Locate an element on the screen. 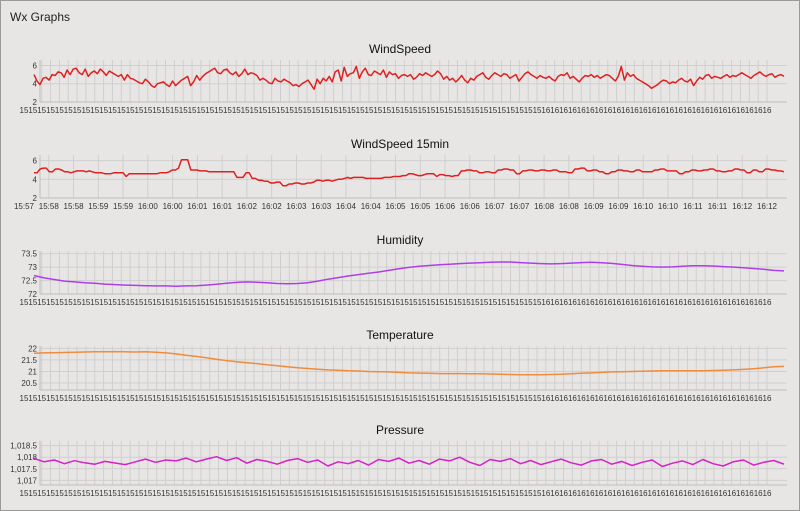  chart-title-humidity: Humidity is located at coordinates (400, 240).